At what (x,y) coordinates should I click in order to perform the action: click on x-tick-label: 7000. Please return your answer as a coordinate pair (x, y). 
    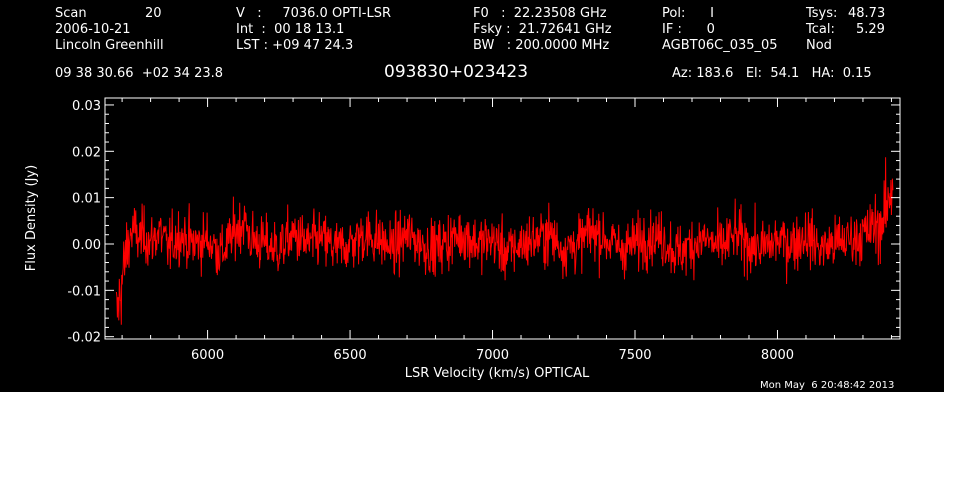
    Looking at the image, I should click on (492, 355).